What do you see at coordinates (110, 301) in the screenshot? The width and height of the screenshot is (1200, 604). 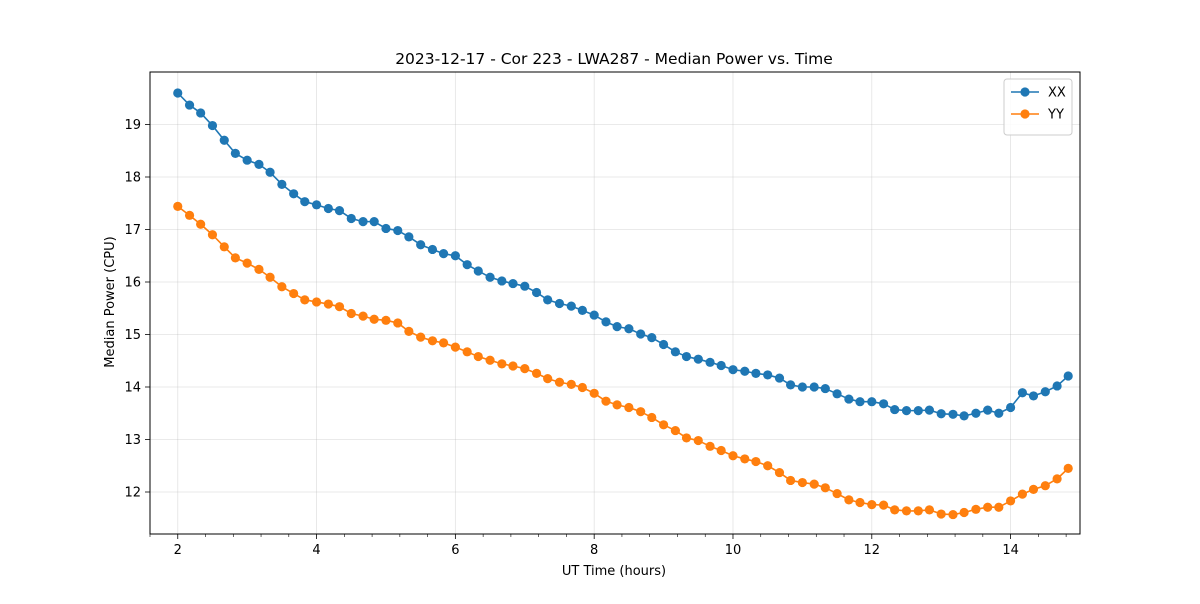 I see `y-axis-label: Median Power (CPU)` at bounding box center [110, 301].